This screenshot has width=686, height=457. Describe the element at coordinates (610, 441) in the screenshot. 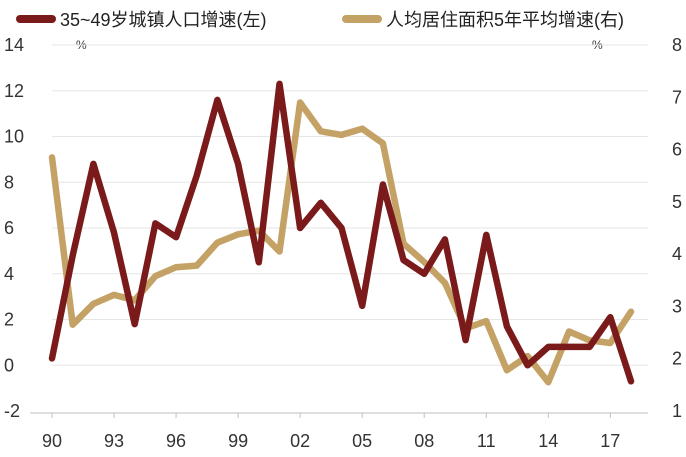

I see `x-tick-label: 17` at that location.